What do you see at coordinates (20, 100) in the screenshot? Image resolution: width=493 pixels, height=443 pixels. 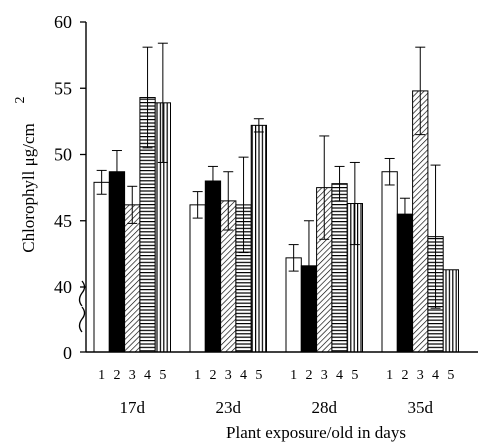 I see `y-axis-title-superscript: 2` at bounding box center [20, 100].